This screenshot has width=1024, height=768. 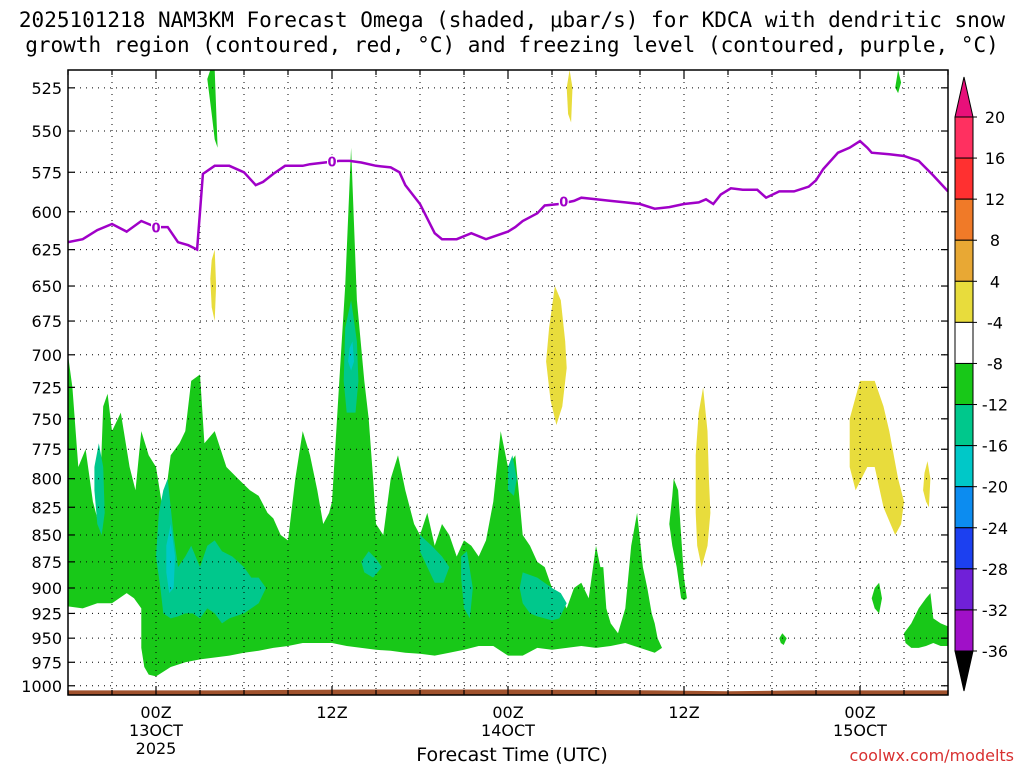 I want to click on colorbar-label-2: 12, so click(x=995, y=199).